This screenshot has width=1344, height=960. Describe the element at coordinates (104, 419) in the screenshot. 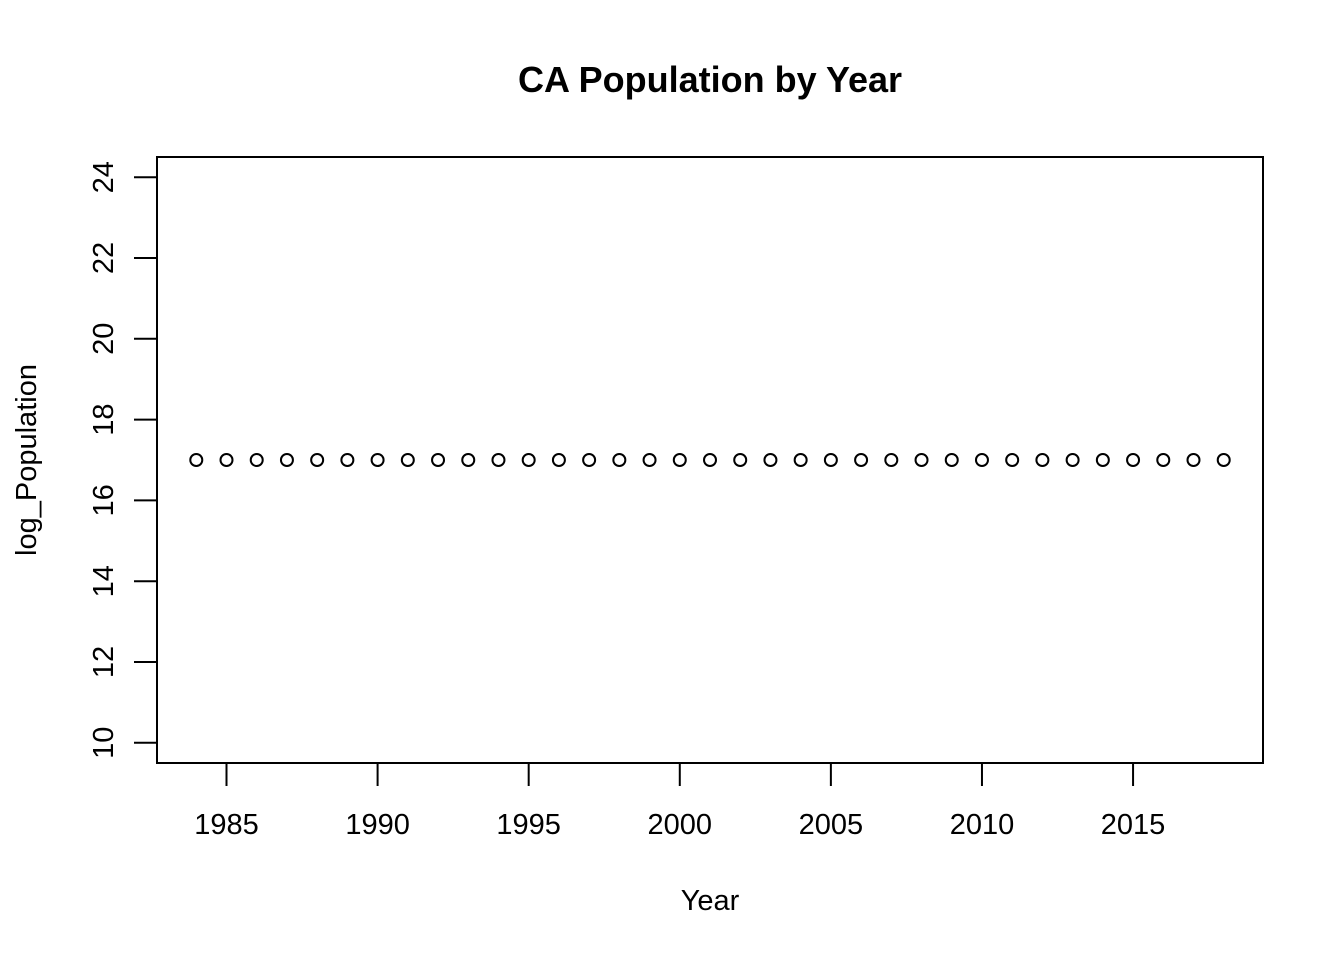

I see `y-tick-label: 18` at that location.